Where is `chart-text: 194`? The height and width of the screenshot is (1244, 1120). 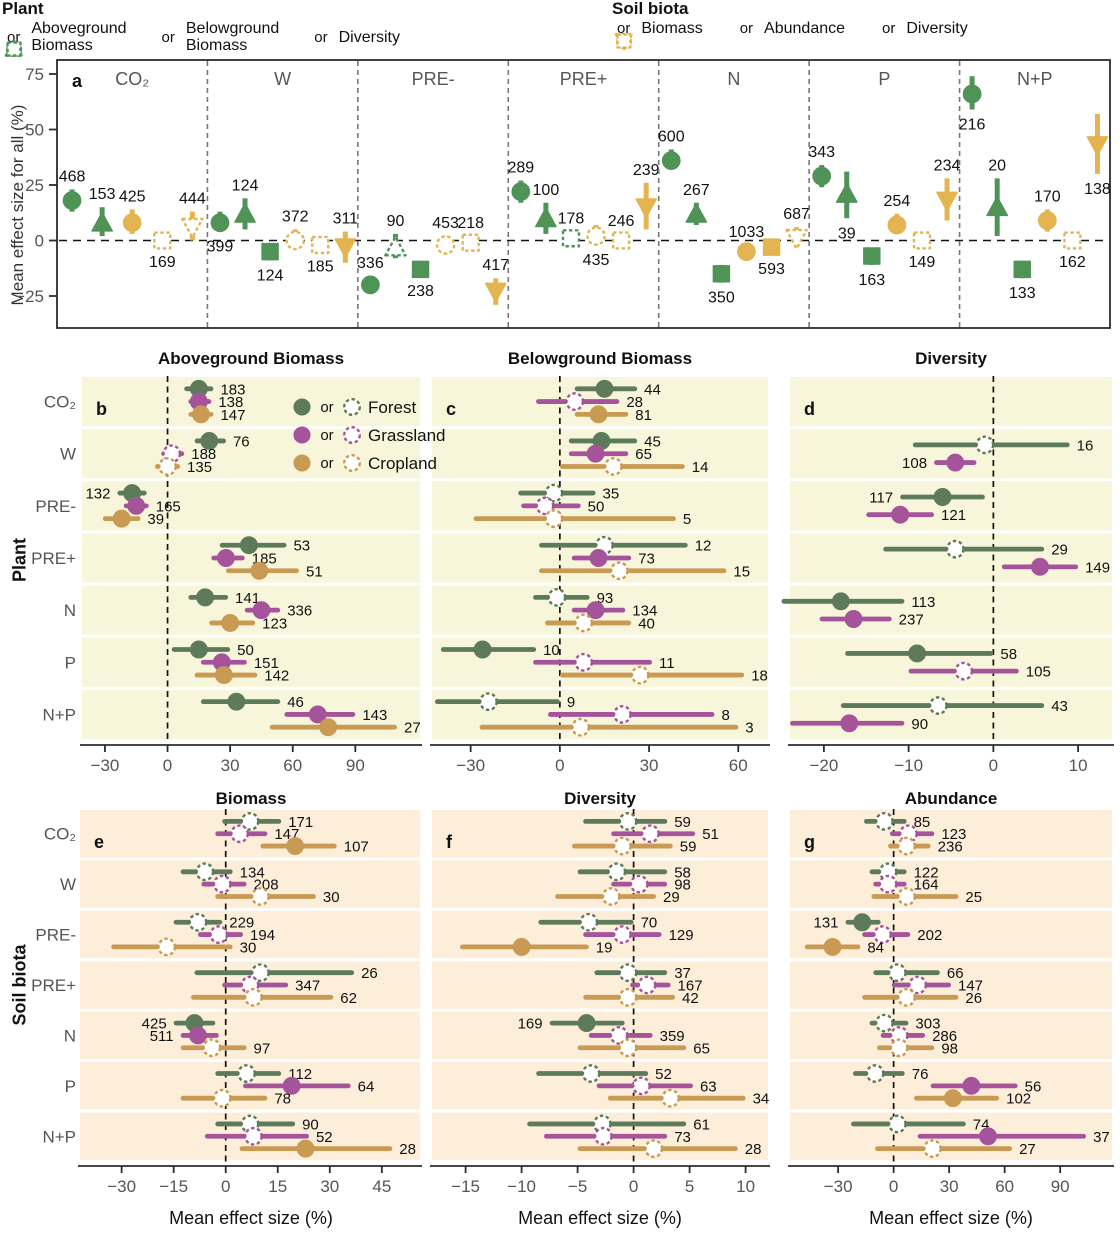 chart-text: 194 is located at coordinates (262, 935).